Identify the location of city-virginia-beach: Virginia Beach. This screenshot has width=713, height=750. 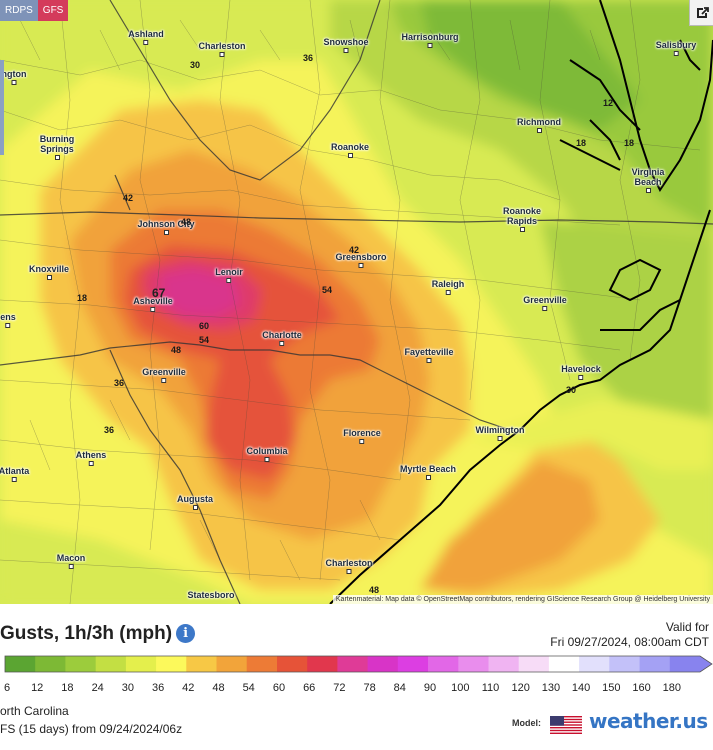
(648, 180).